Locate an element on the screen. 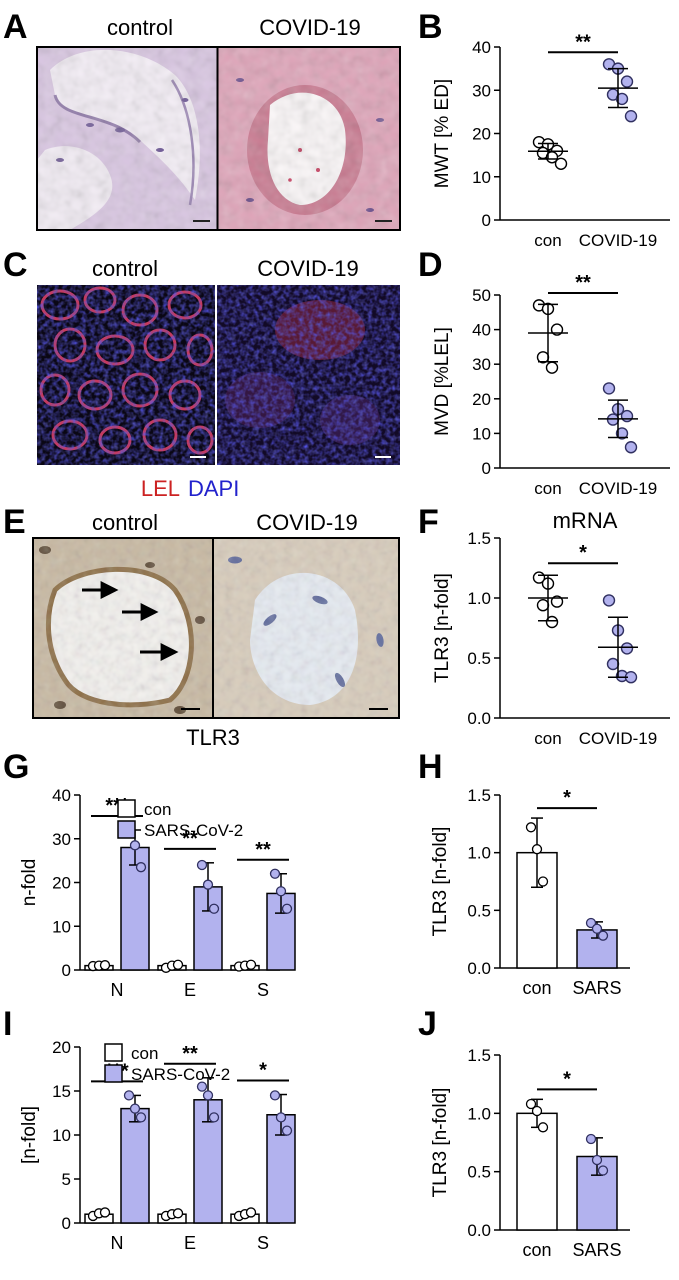 The width and height of the screenshot is (679, 1280). panel-a-label-control: control is located at coordinates (140, 27).